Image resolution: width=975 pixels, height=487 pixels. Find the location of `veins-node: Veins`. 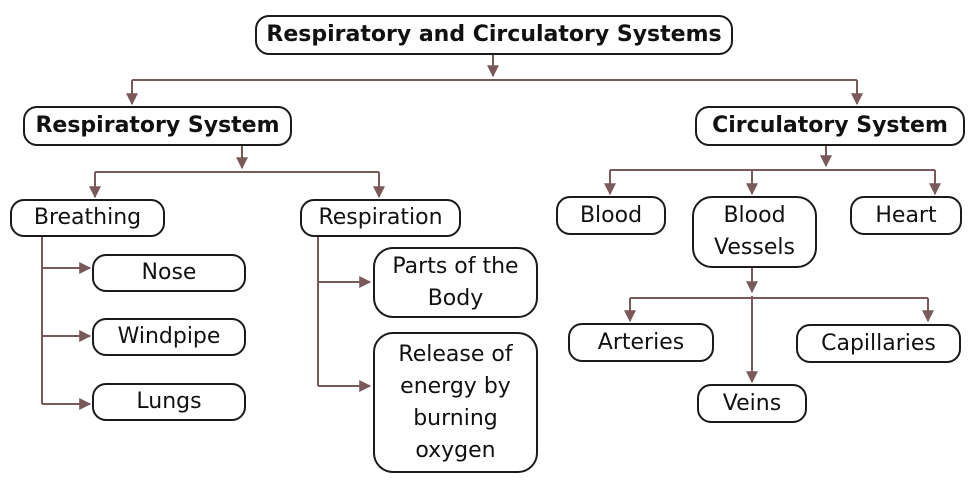

veins-node: Veins is located at coordinates (752, 403).